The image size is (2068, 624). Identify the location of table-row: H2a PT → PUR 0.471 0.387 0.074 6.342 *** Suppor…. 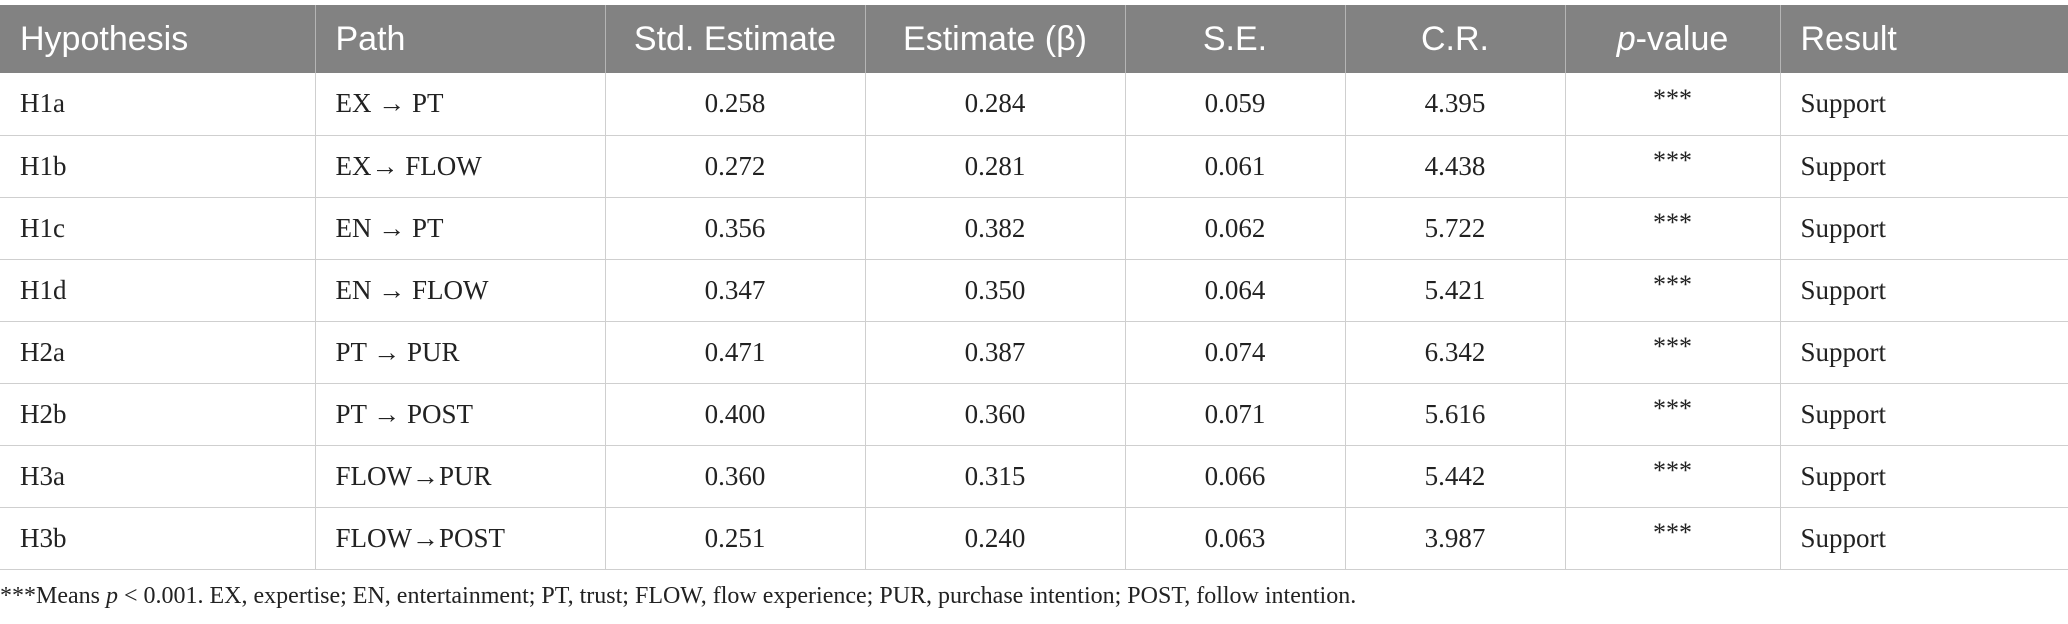
(1034, 352).